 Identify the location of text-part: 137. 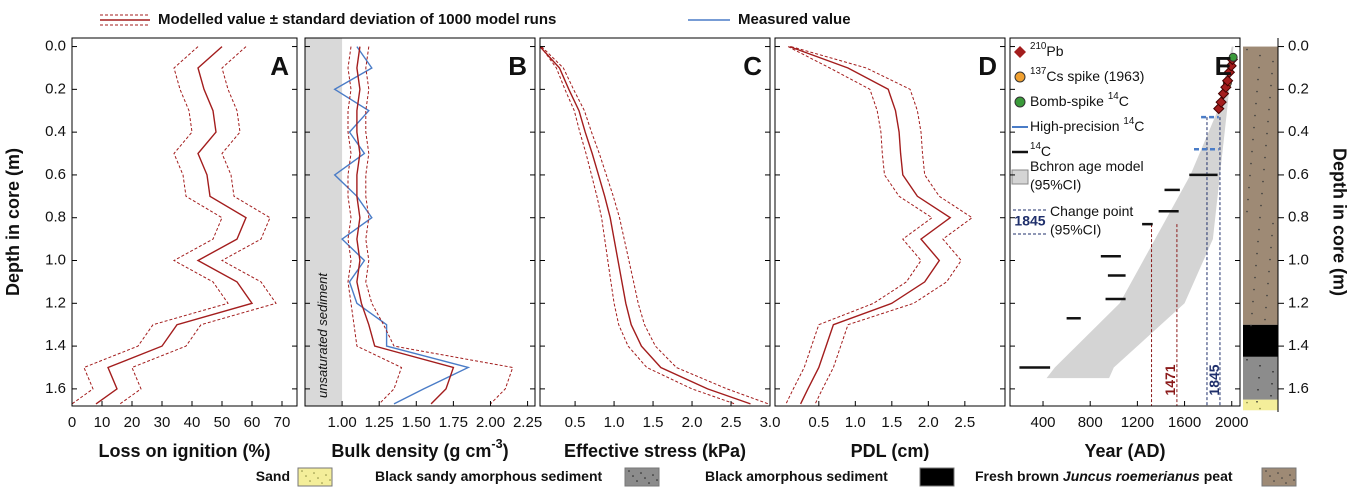
(1038, 71).